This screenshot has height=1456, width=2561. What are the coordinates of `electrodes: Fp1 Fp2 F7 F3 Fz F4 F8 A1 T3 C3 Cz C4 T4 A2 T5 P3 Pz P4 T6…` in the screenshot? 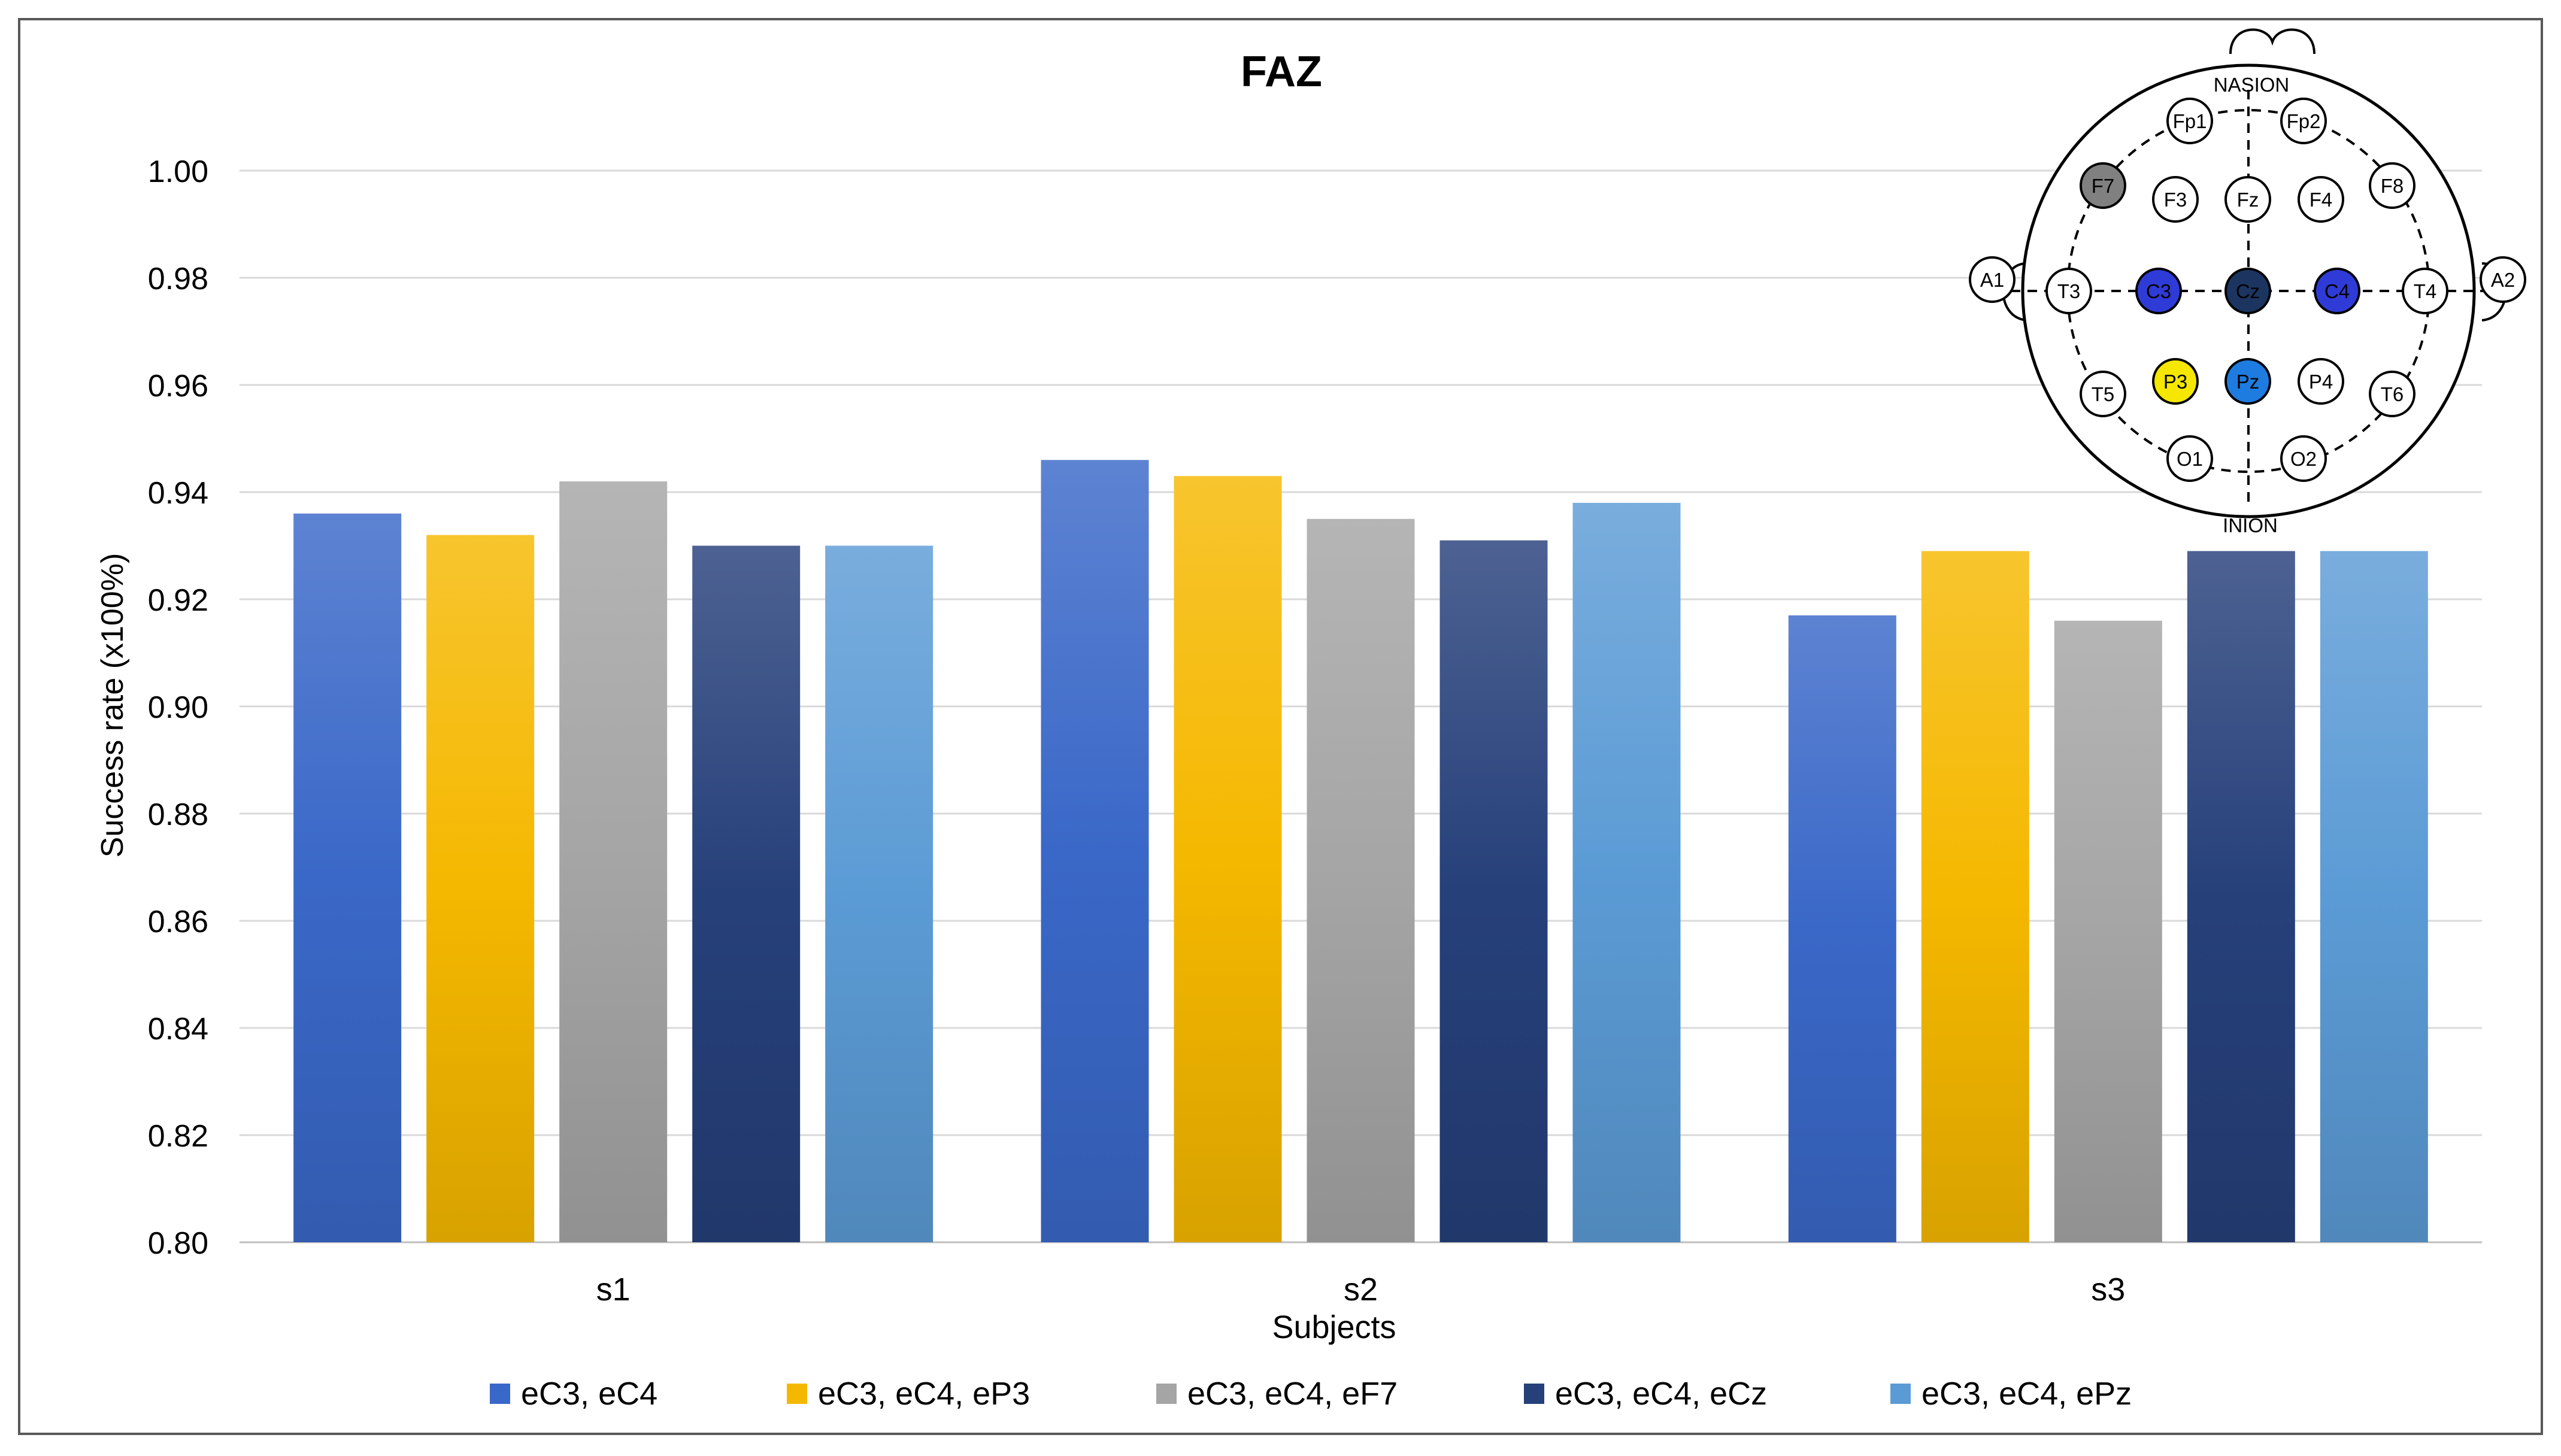 It's located at (2248, 290).